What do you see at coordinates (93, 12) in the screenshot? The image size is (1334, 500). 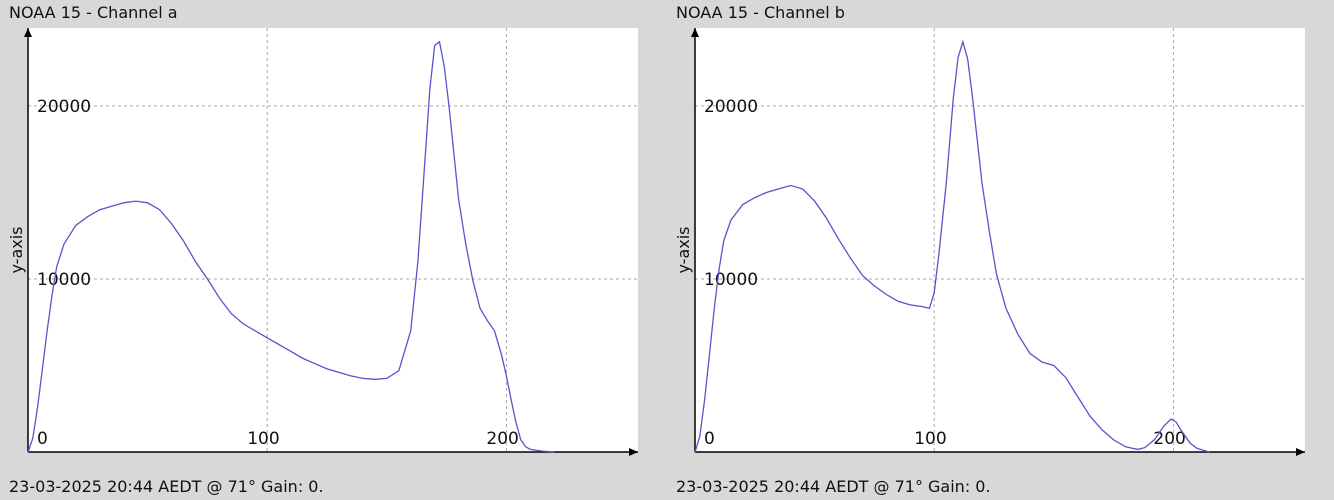 I see `chart-title: NOAA 15 - Channel a` at bounding box center [93, 12].